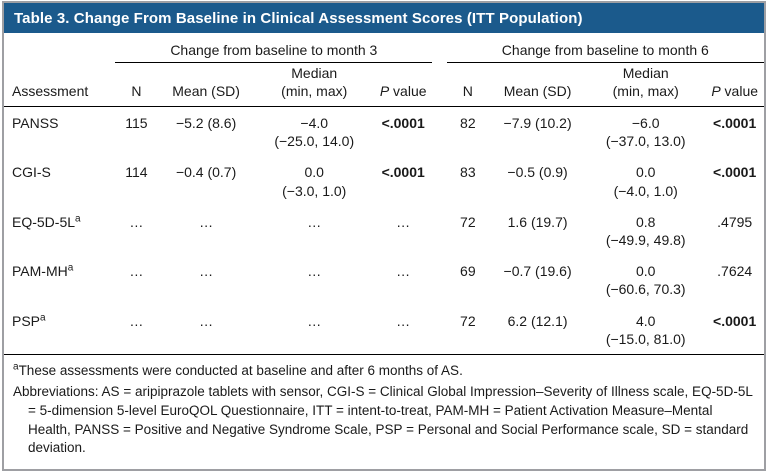 Image resolution: width=768 pixels, height=472 pixels. I want to click on median-cell: −4.0 (−25.0, 14.0), so click(314, 132).